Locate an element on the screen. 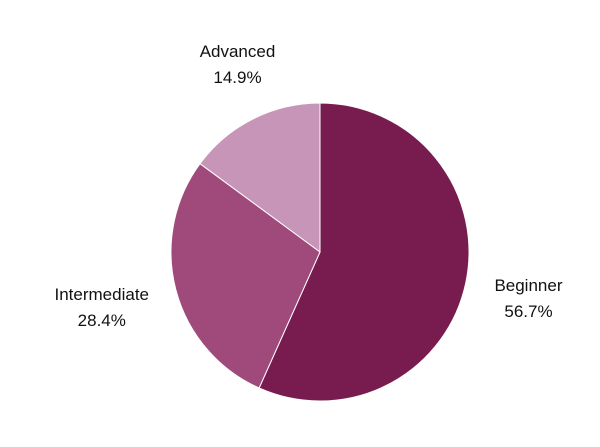  slice-label-advanced: Advanced 14.9% is located at coordinates (238, 64).